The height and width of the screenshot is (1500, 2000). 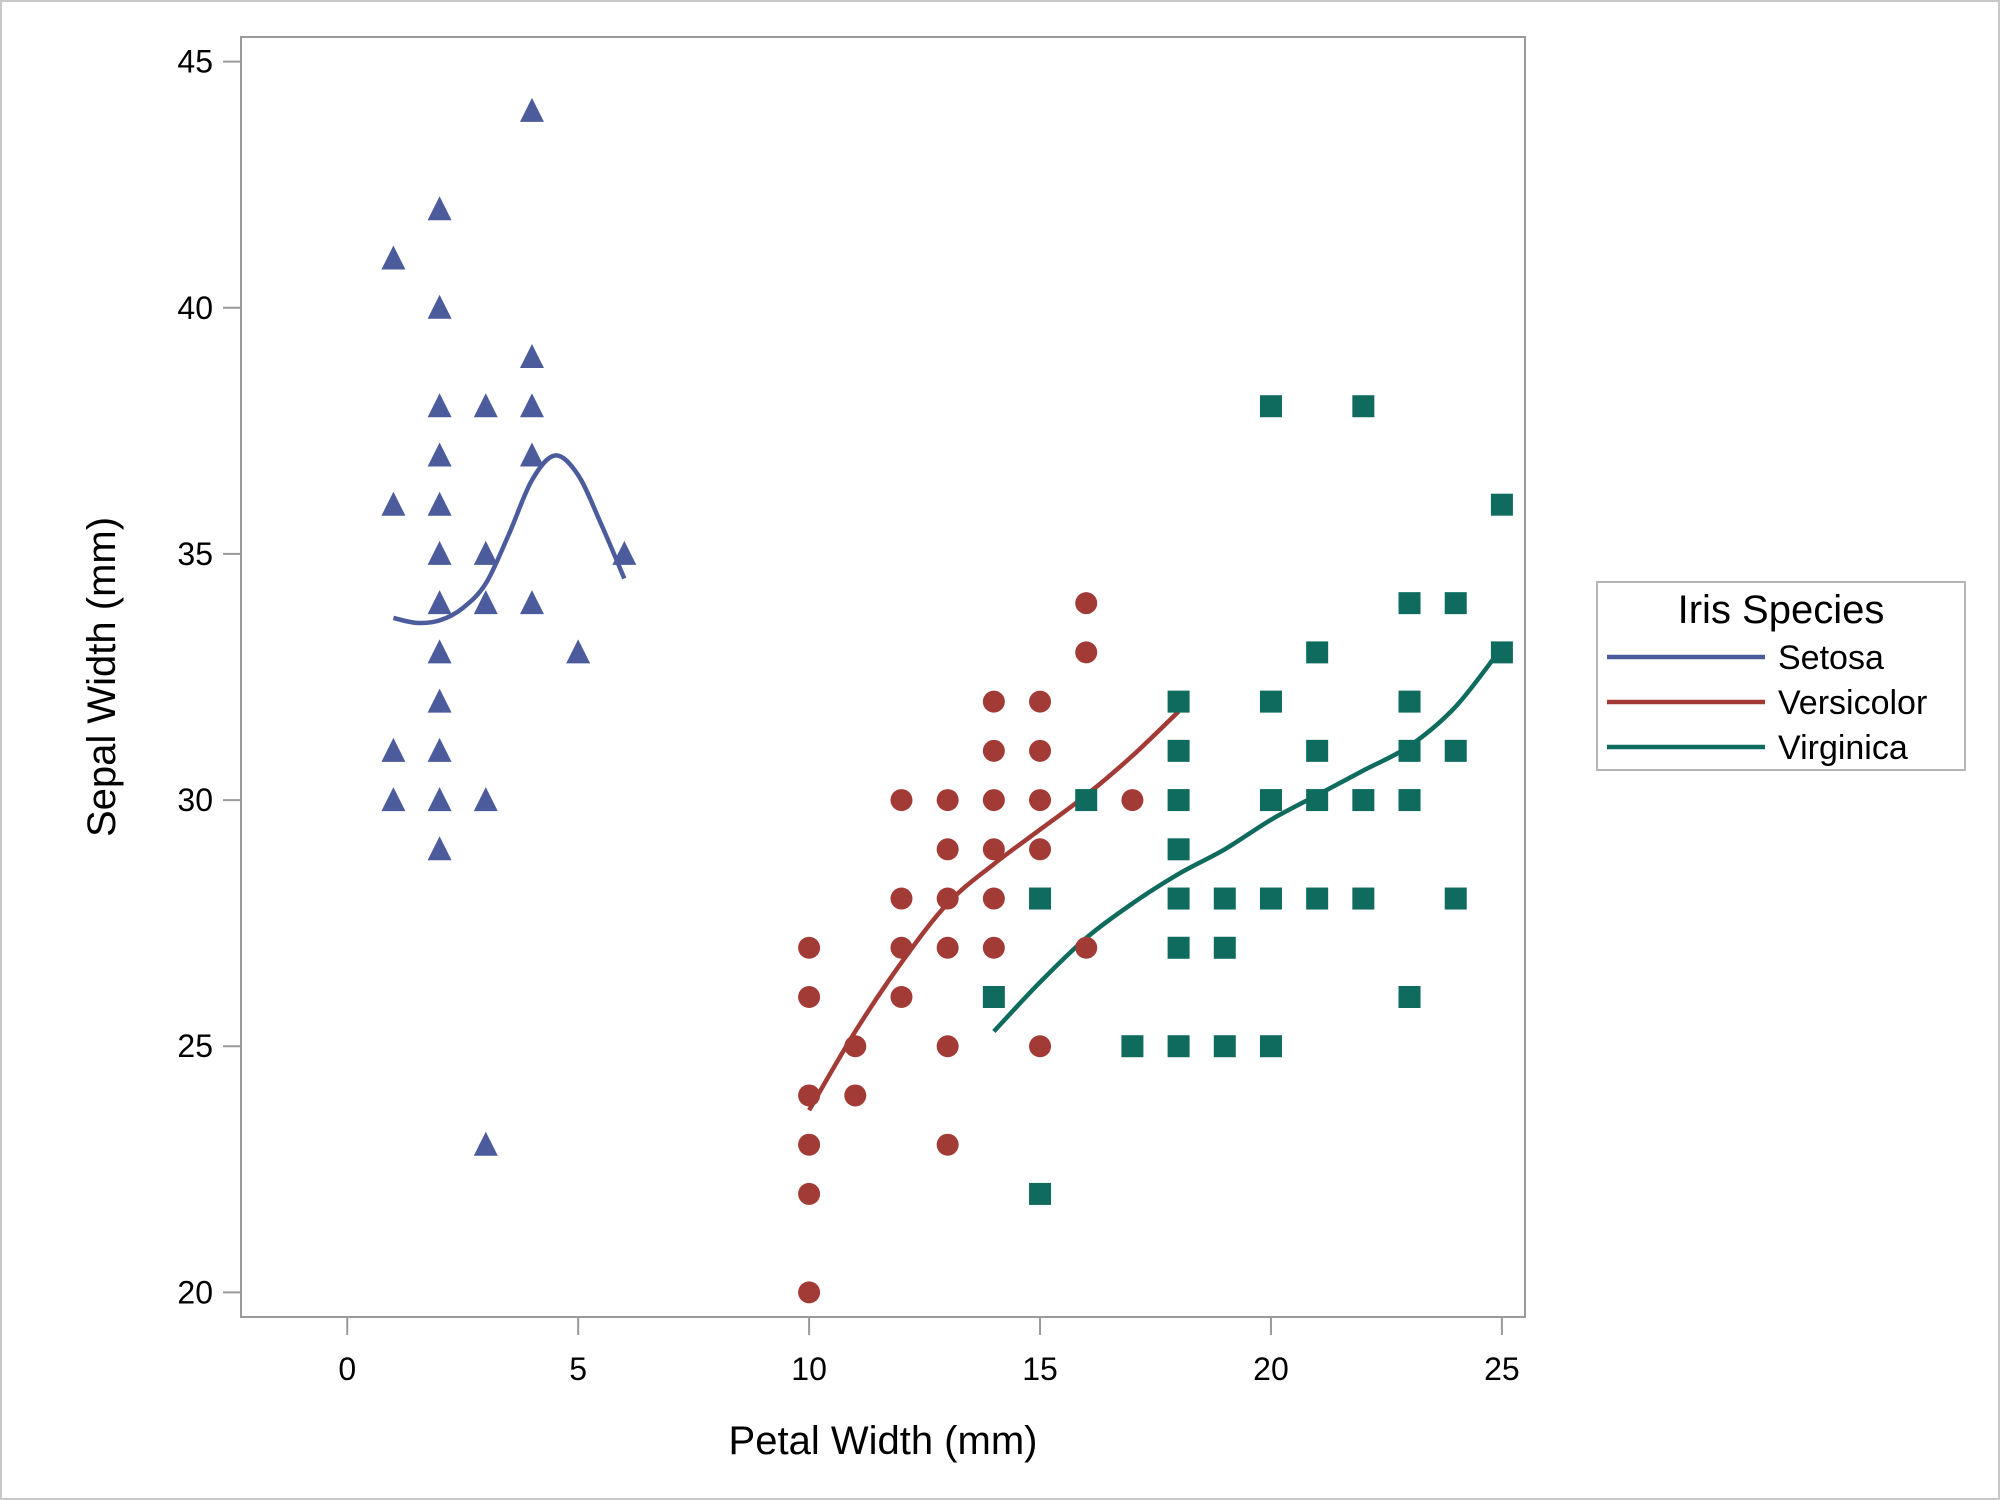 I want to click on legend-box, so click(x=1781, y=676).